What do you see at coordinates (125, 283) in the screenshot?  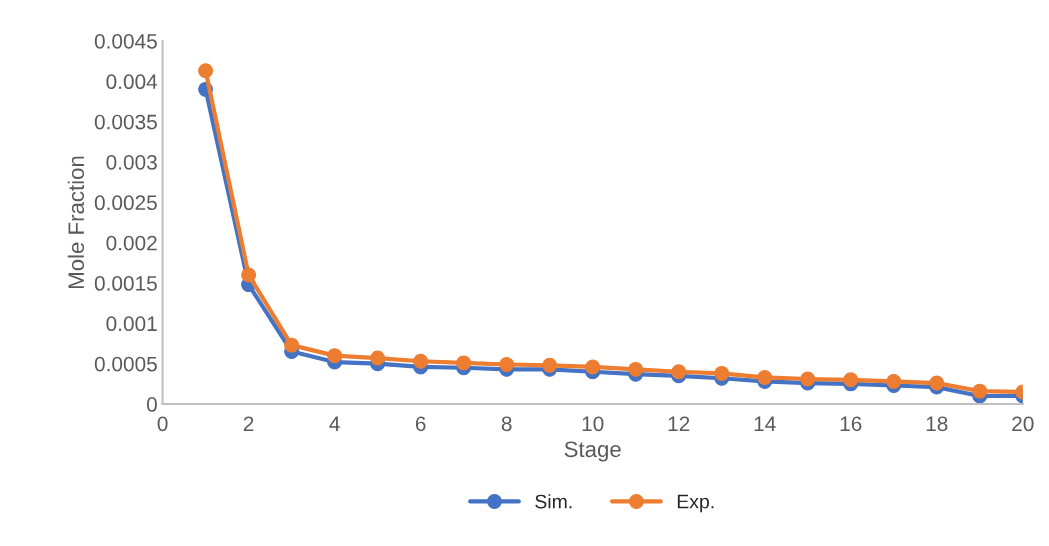 I see `y-tick-label: 0.0015` at bounding box center [125, 283].